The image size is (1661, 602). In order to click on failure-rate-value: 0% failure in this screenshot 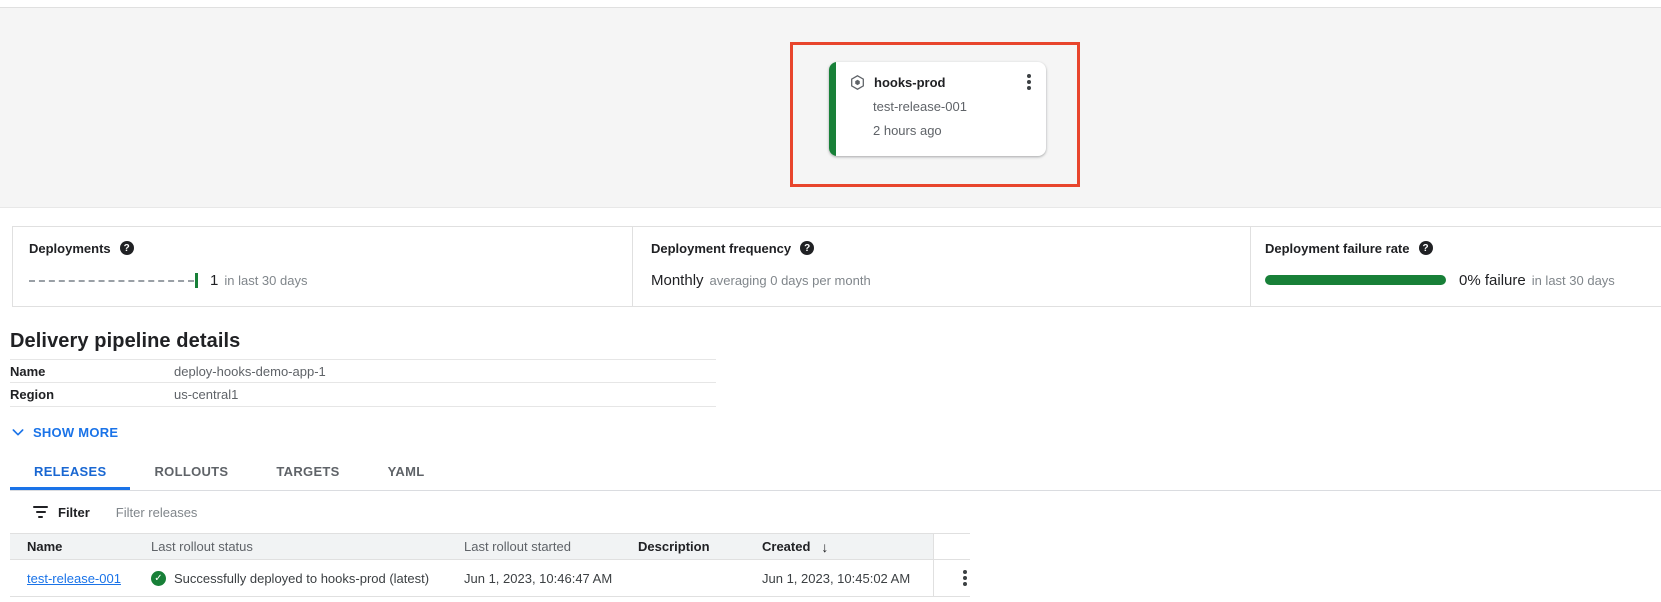, I will do `click(1492, 280)`.